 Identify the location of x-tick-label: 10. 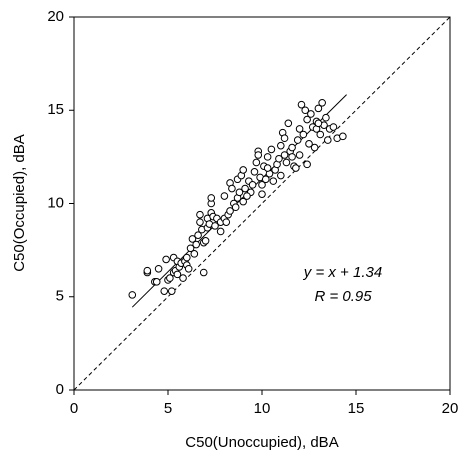
(262, 408).